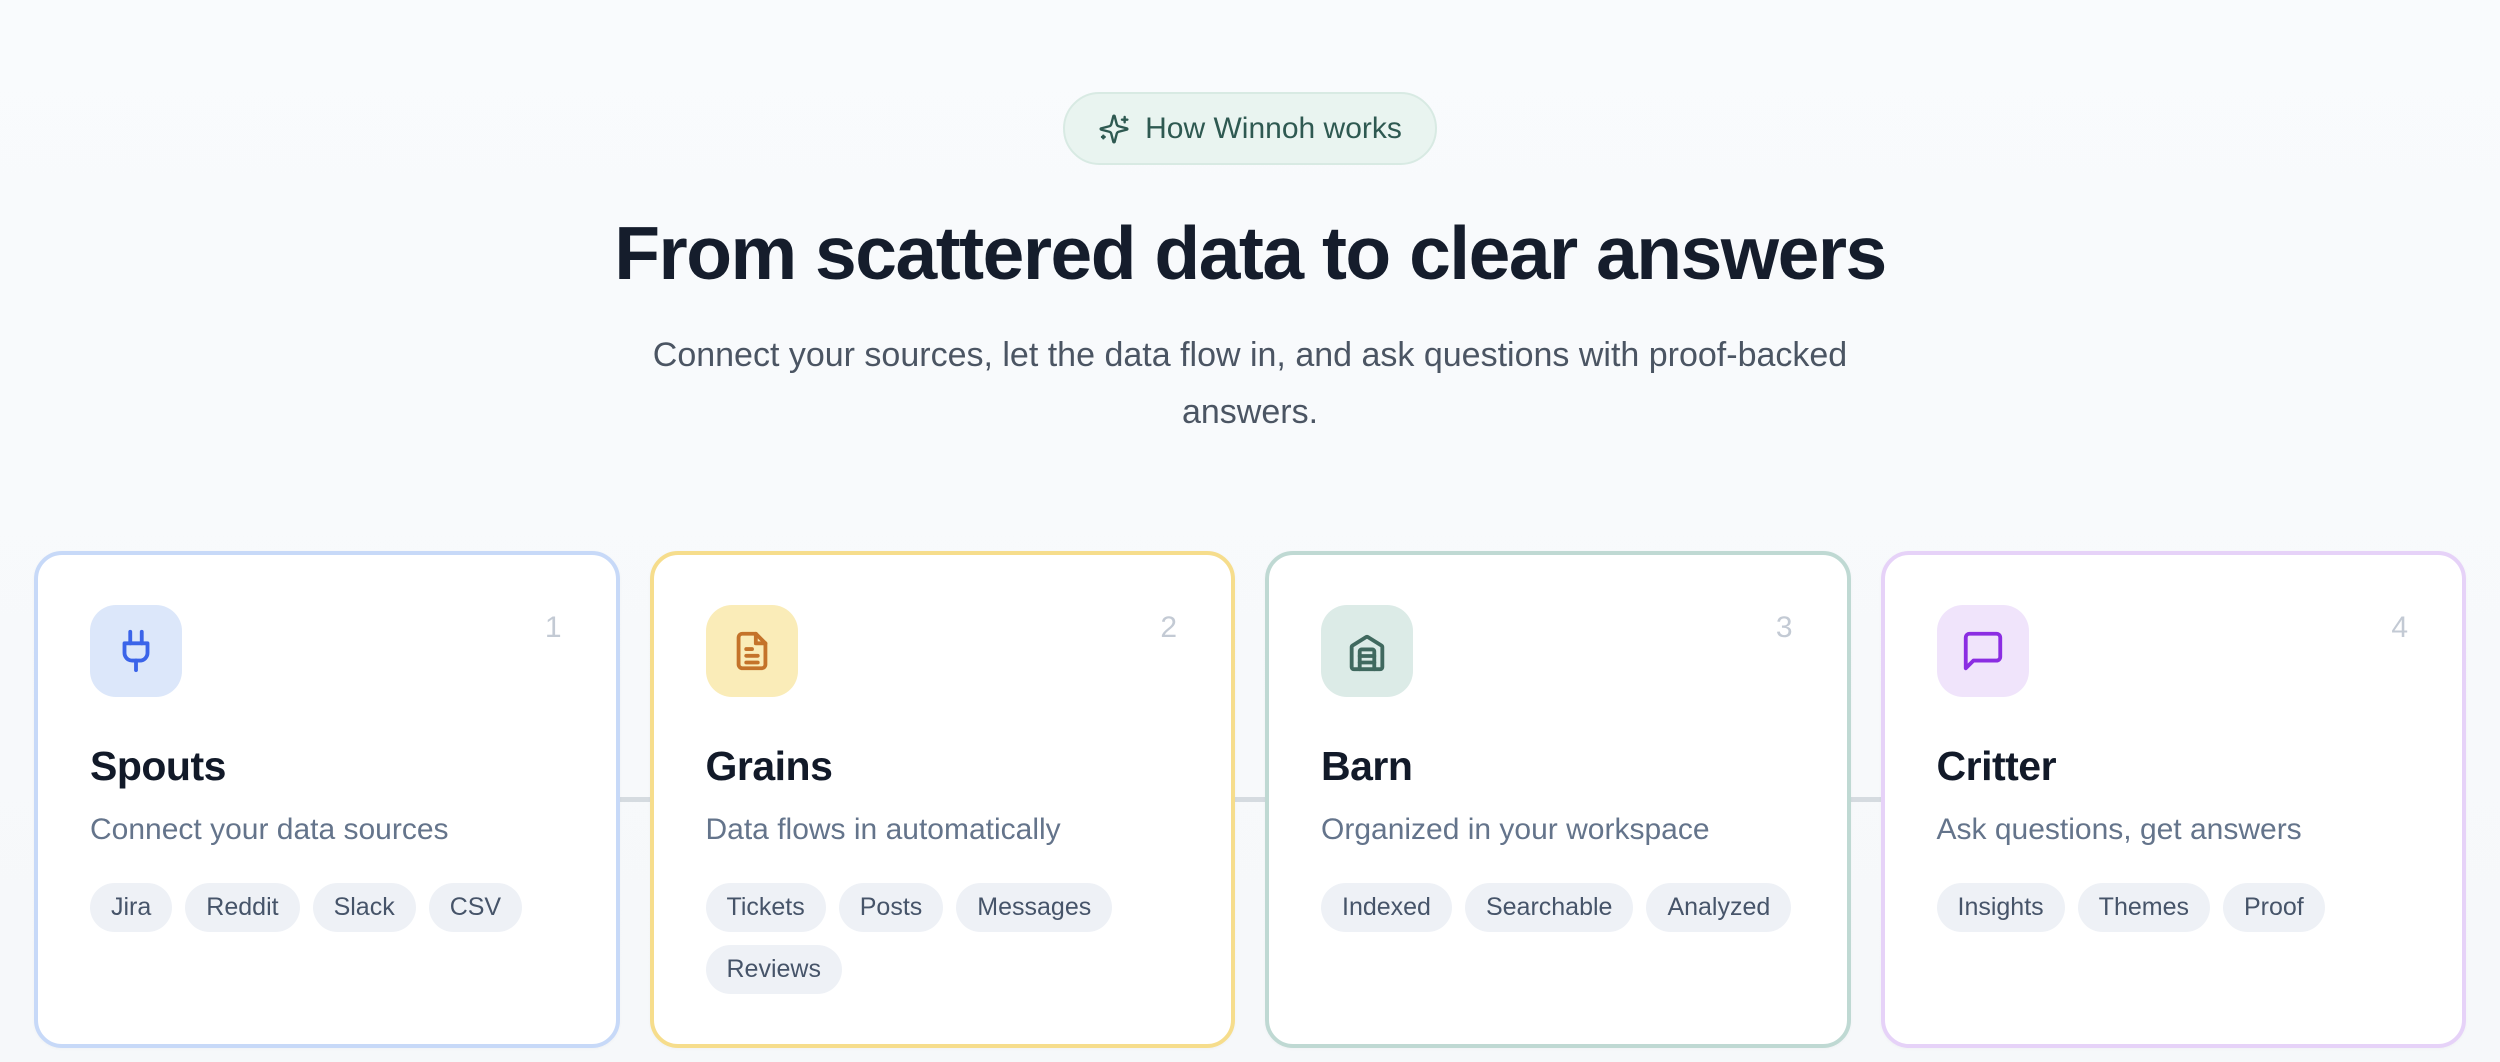  What do you see at coordinates (1515, 829) in the screenshot?
I see `step-description: Organized in your workspace` at bounding box center [1515, 829].